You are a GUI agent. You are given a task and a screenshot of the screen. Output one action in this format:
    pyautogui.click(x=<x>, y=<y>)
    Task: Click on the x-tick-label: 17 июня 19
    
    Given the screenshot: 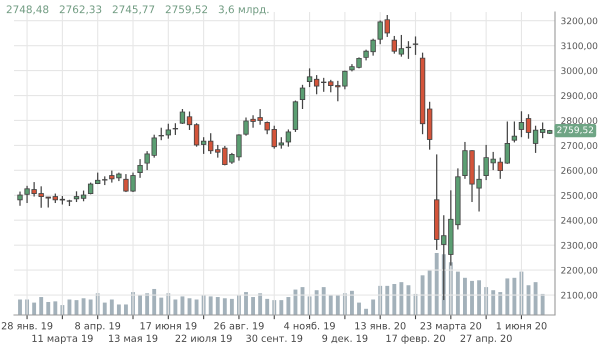 What is the action you would take?
    pyautogui.click(x=168, y=326)
    